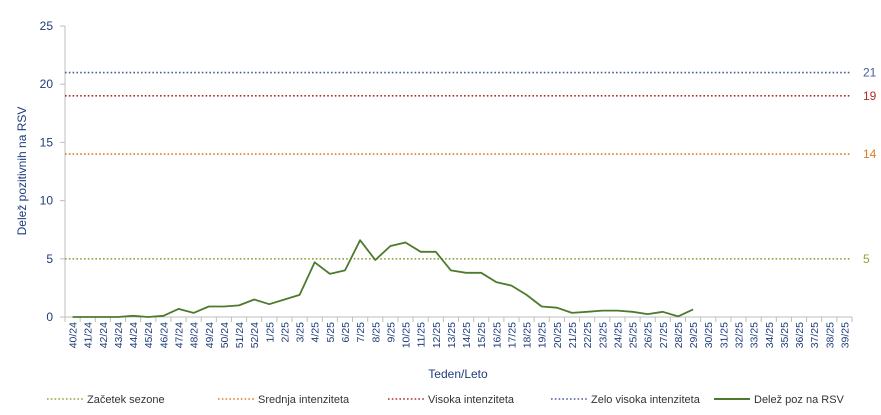 The image size is (881, 415). What do you see at coordinates (755, 335) in the screenshot?
I see `x-tick-label: 33/25` at bounding box center [755, 335].